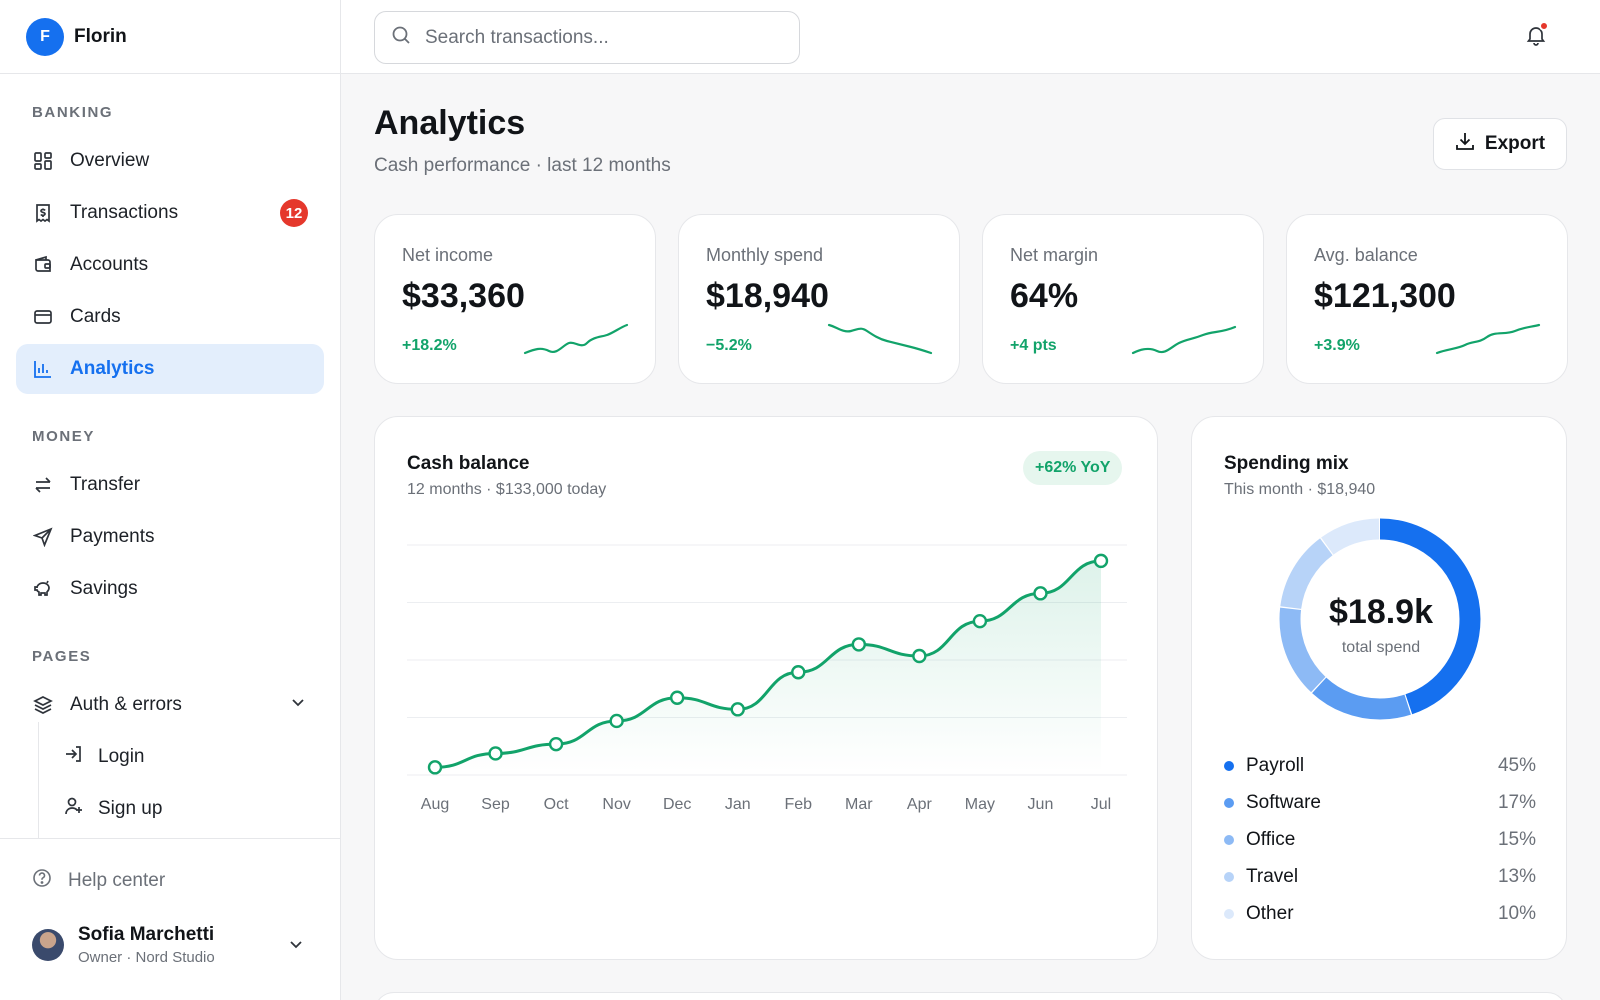 This screenshot has height=1000, width=1600. What do you see at coordinates (1283, 802) in the screenshot?
I see `legend-label: Software` at bounding box center [1283, 802].